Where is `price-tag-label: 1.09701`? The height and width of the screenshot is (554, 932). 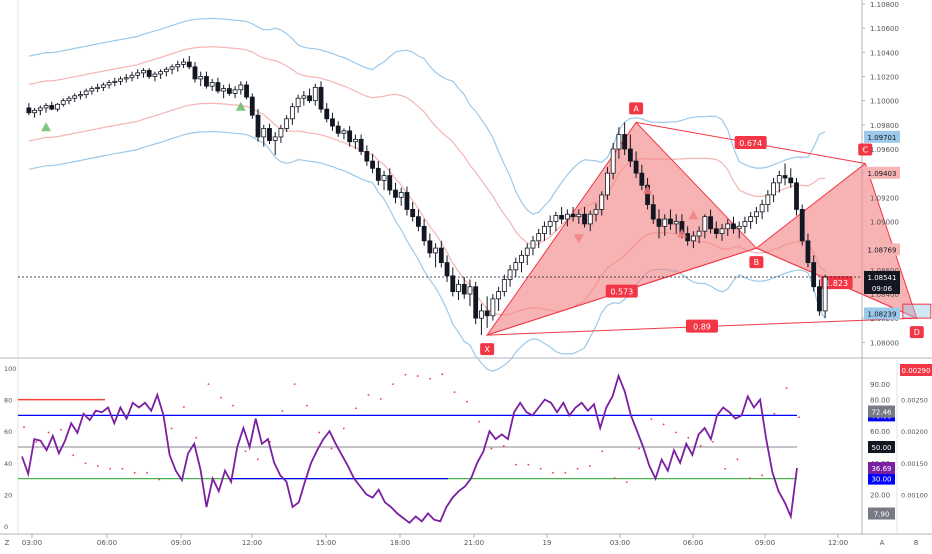
price-tag-label: 1.09701 is located at coordinates (882, 138).